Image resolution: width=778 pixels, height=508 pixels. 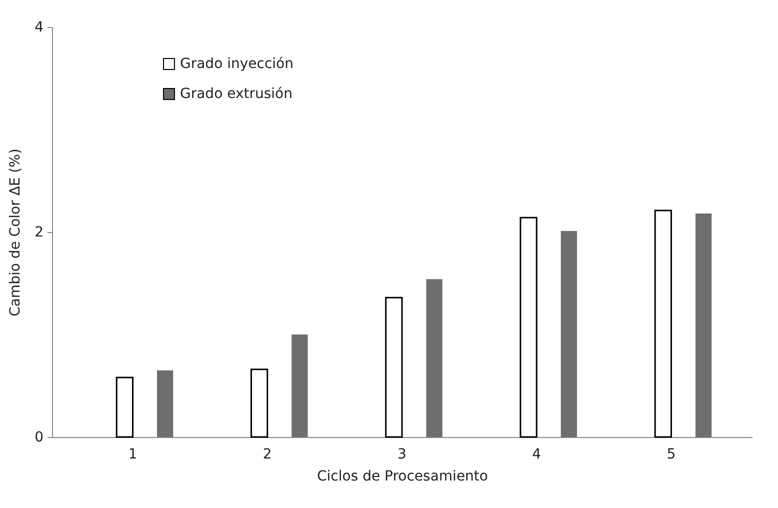 I want to click on legend-label: Grado extrusión, so click(x=236, y=94).